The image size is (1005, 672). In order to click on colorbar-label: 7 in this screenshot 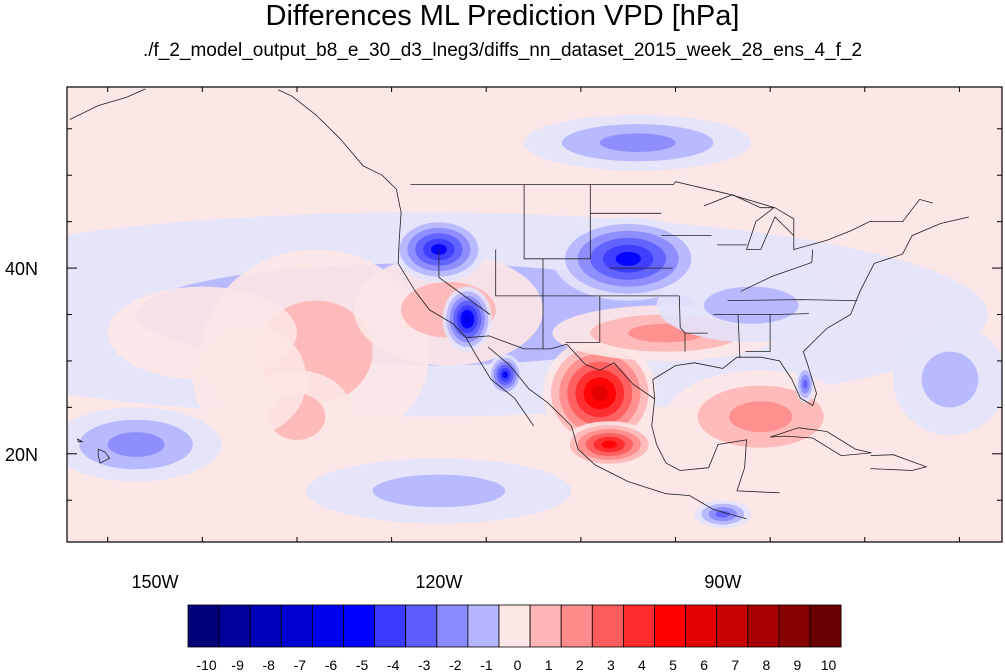, I will do `click(735, 664)`.